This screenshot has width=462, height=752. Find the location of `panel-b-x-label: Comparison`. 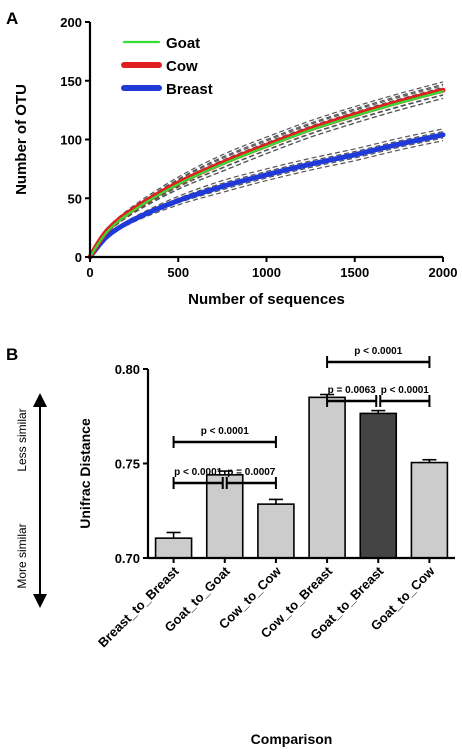

panel-b-x-label: Comparison is located at coordinates (292, 739).